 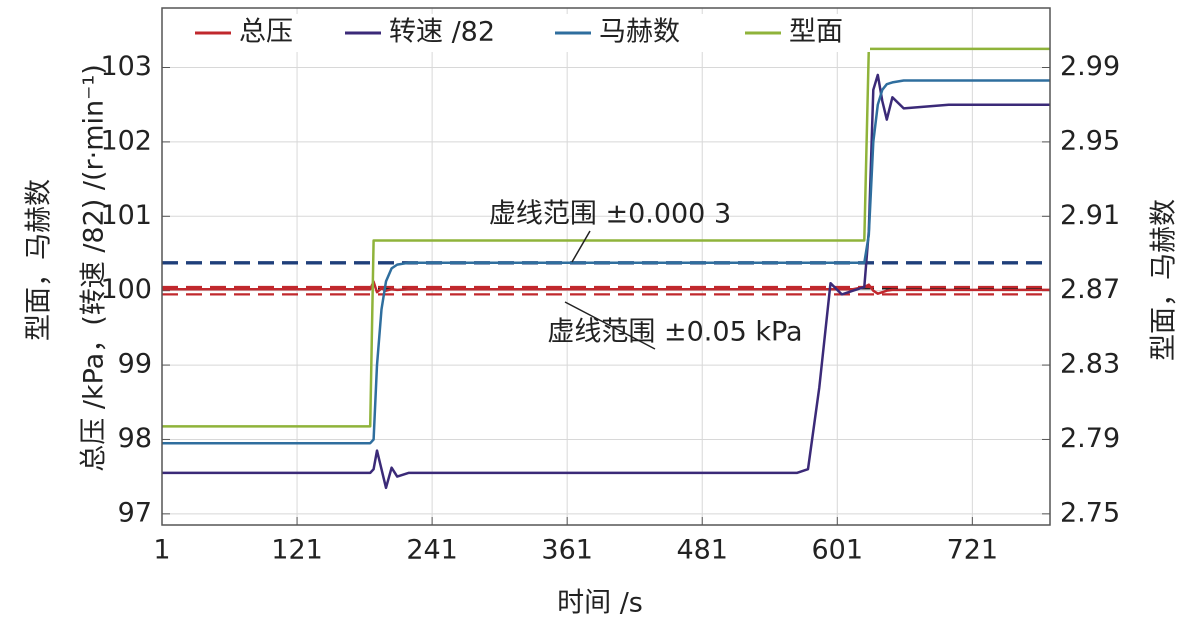 I want to click on y-tick-label: 100, so click(x=126, y=289).